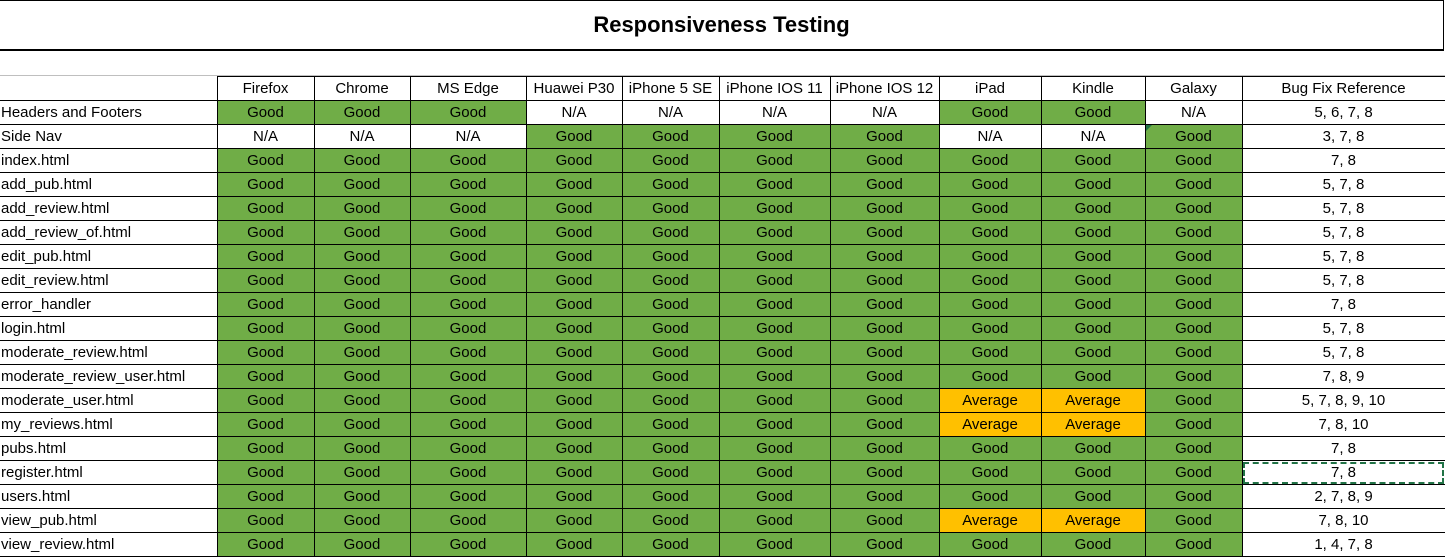  I want to click on status-cell: Average, so click(1093, 520).